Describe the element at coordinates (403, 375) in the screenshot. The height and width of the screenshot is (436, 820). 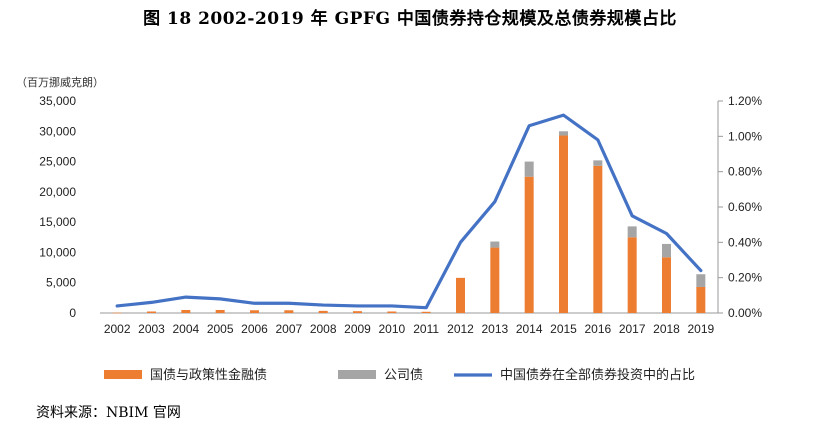
I see `legend-label-corporate-bond: 公司债` at that location.